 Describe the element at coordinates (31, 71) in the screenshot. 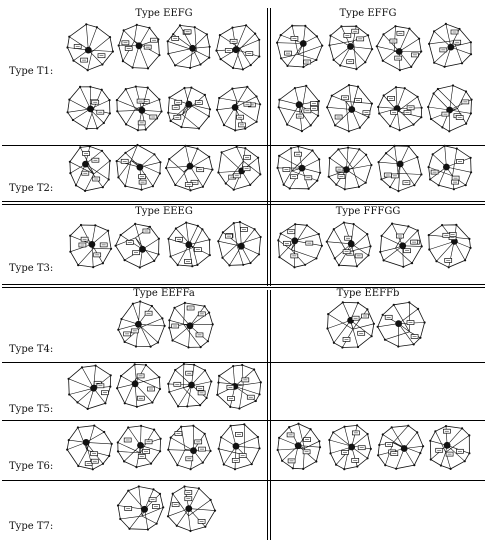

I see `row-label-t1: Type T1:` at that location.